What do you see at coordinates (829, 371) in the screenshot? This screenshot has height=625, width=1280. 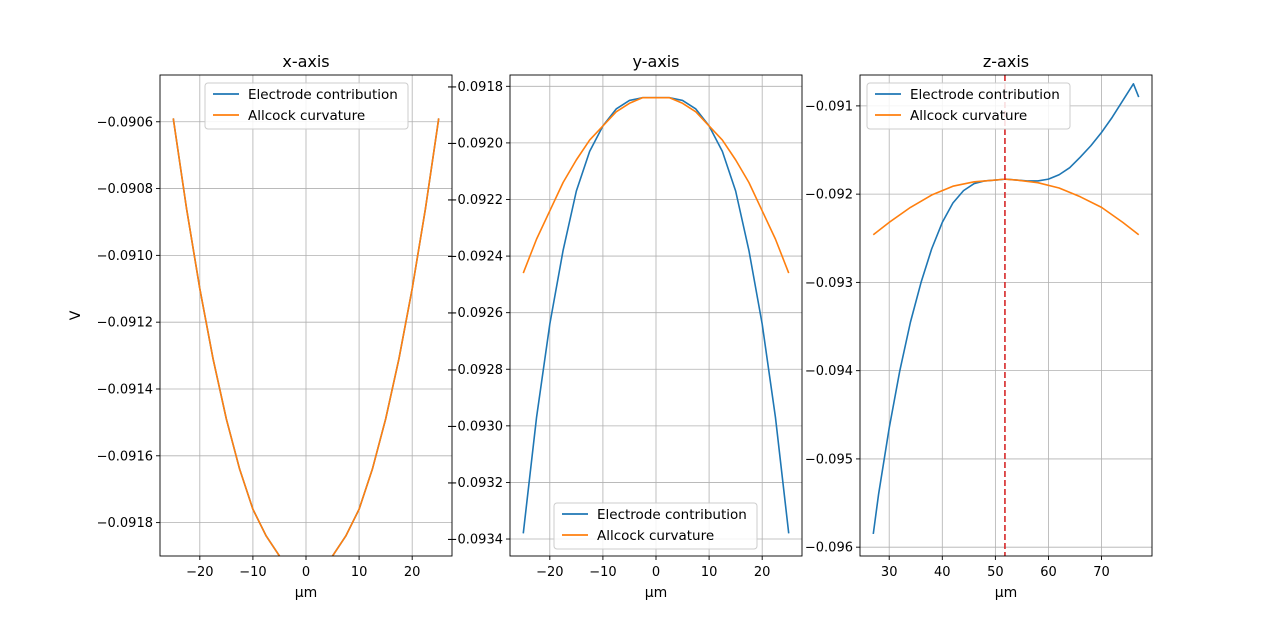 I see `y-tick-label: −0.094` at bounding box center [829, 371].